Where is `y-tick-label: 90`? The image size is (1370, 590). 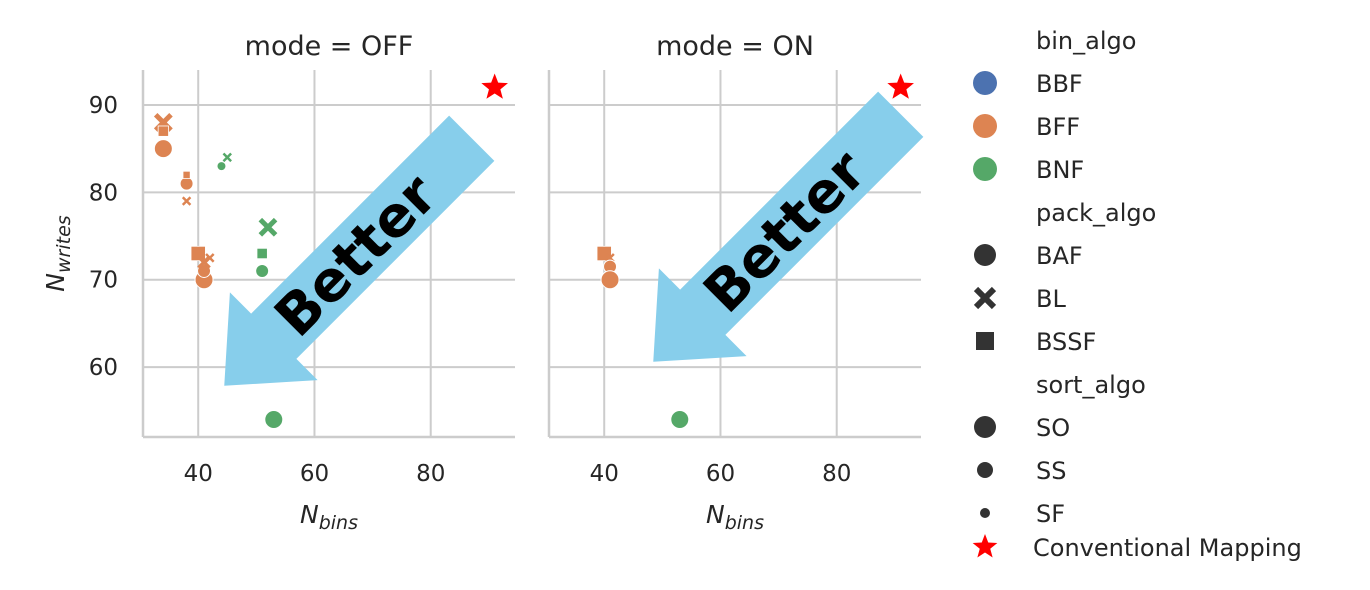
y-tick-label: 90 is located at coordinates (103, 106).